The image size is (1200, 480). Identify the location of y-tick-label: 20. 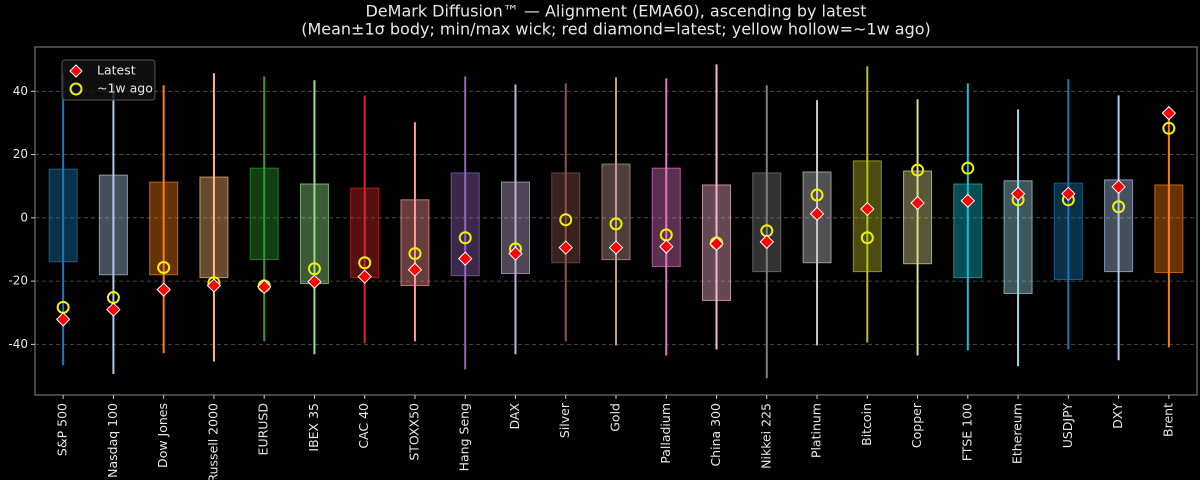
(20, 154).